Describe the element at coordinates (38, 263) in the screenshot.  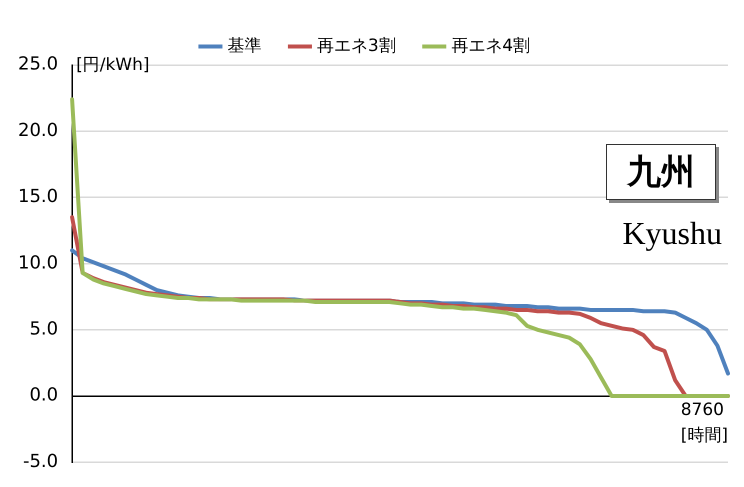
I see `y-tick-label: 10.0` at that location.